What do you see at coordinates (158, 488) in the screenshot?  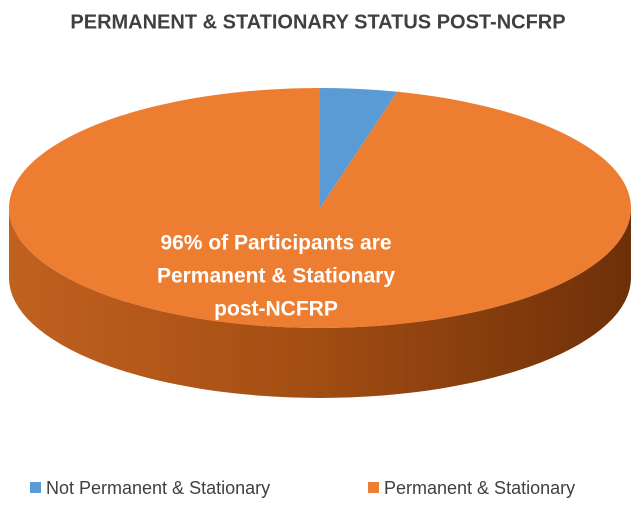 I see `legend-label: Not Permanent & Stationary` at bounding box center [158, 488].